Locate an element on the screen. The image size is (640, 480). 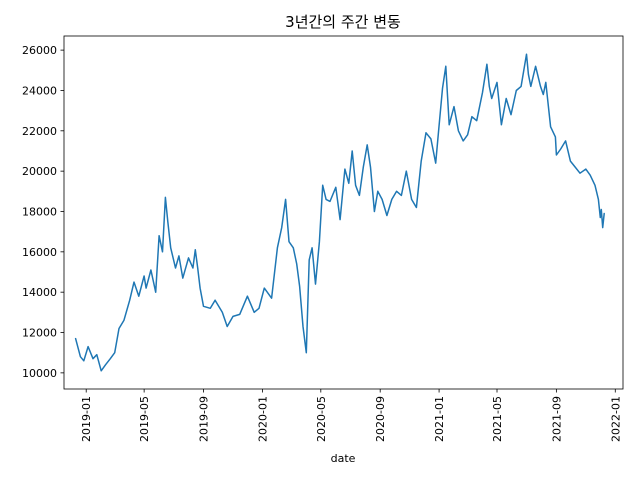
y-tick-label: 16000 is located at coordinates (39, 252).